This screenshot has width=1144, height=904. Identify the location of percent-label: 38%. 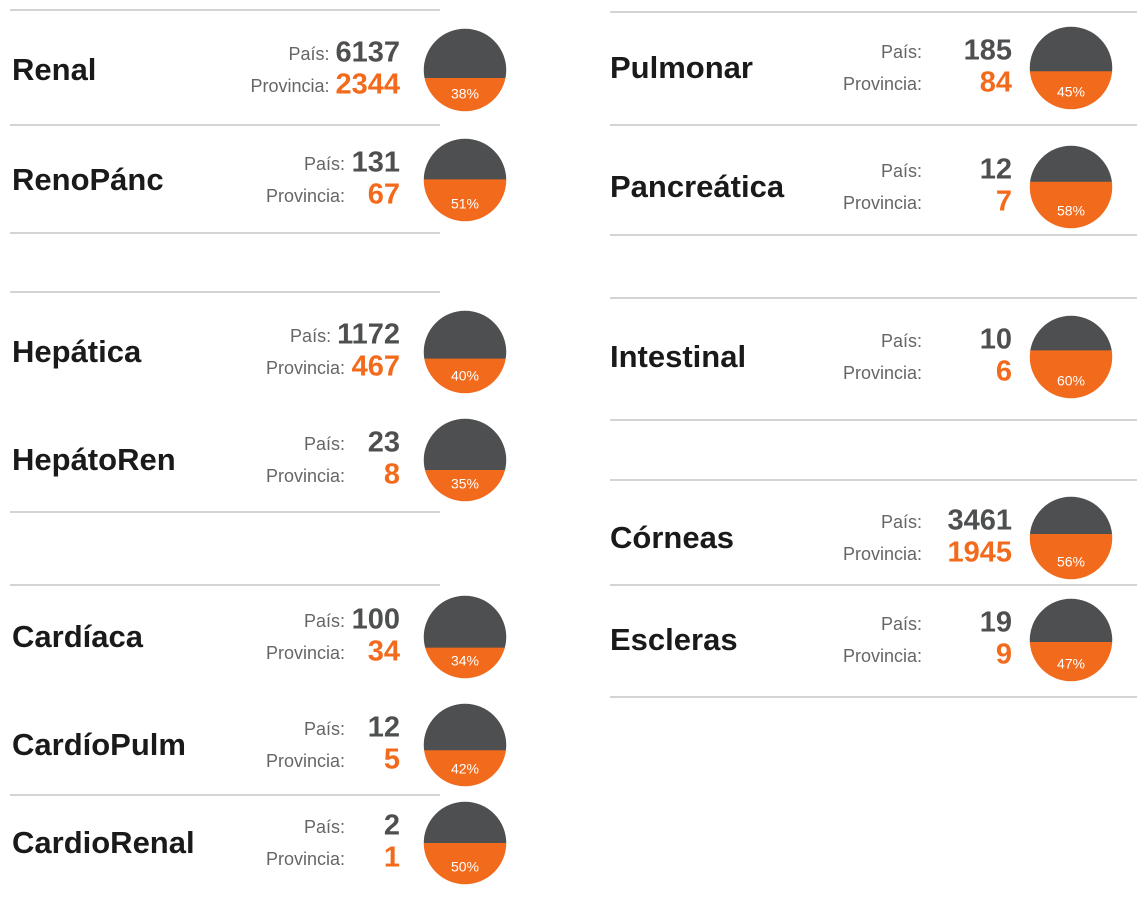
(465, 94).